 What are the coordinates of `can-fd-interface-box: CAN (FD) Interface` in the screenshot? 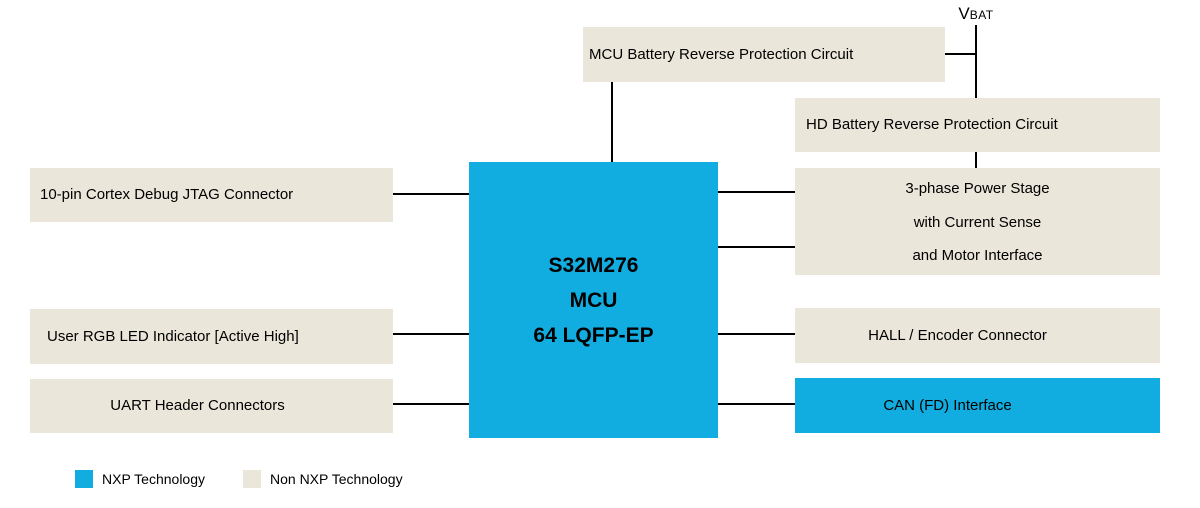 It's located at (977, 405).